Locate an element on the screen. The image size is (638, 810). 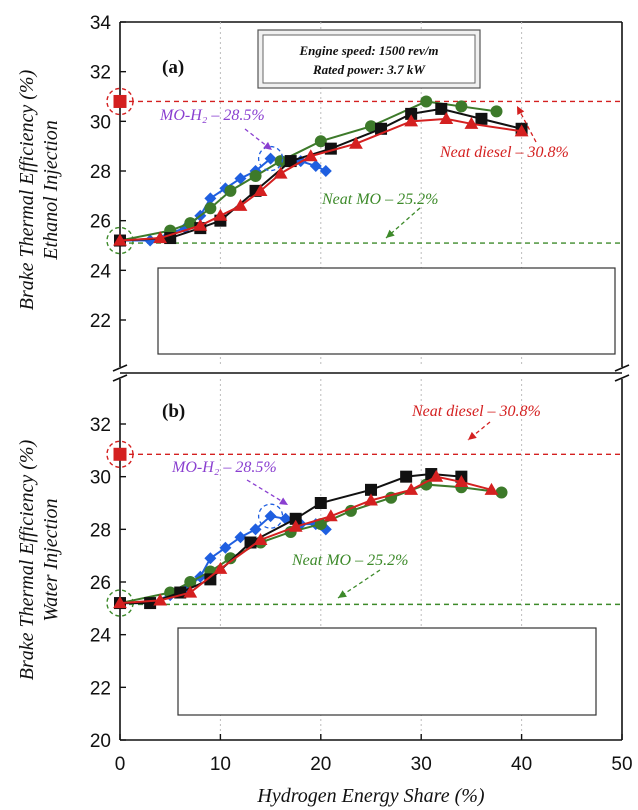
y-tick-label-b-28: 28 is located at coordinates (100, 530).